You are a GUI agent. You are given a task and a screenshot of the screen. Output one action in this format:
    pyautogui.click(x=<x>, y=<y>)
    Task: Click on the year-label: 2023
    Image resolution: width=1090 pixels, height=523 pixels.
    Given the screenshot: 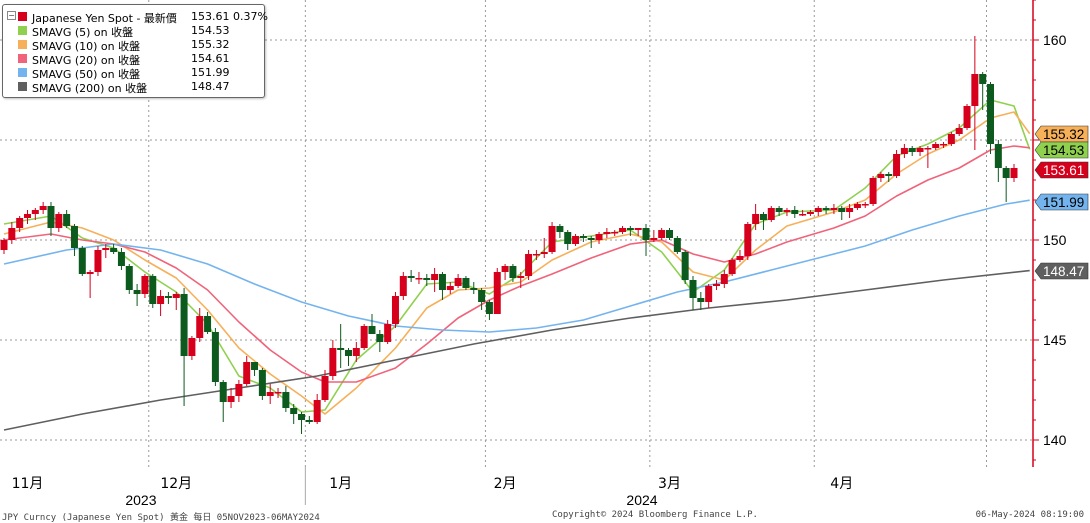 What is the action you would take?
    pyautogui.click(x=140, y=500)
    